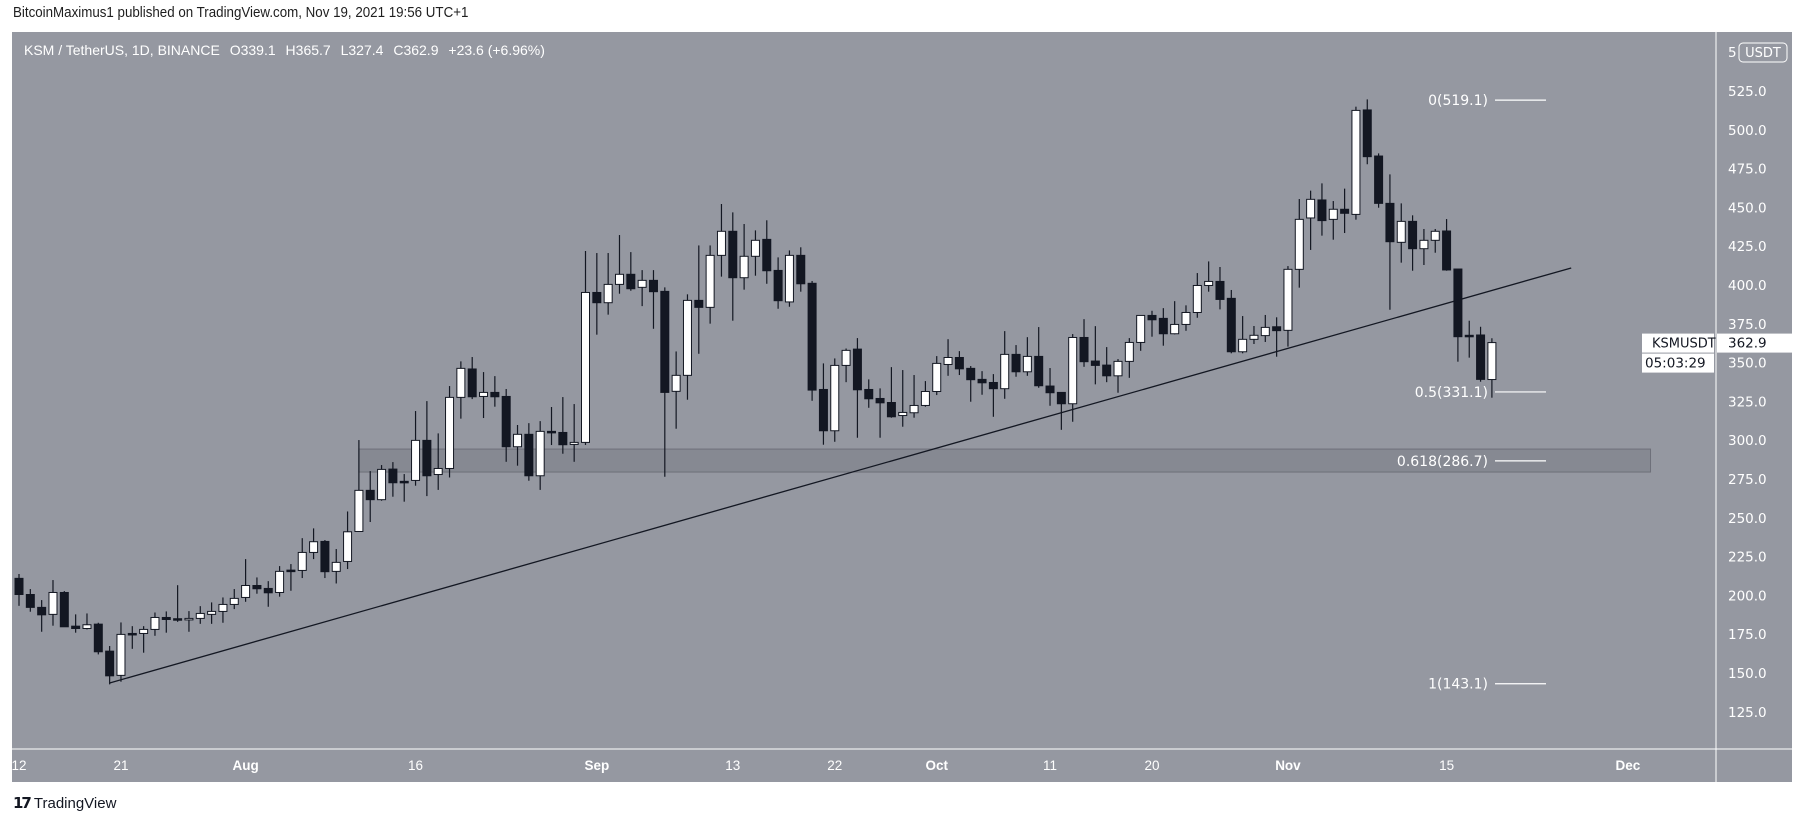 The width and height of the screenshot is (1813, 826). Describe the element at coordinates (496, 50) in the screenshot. I see `change-value: +23.6 (+6.96%)` at that location.